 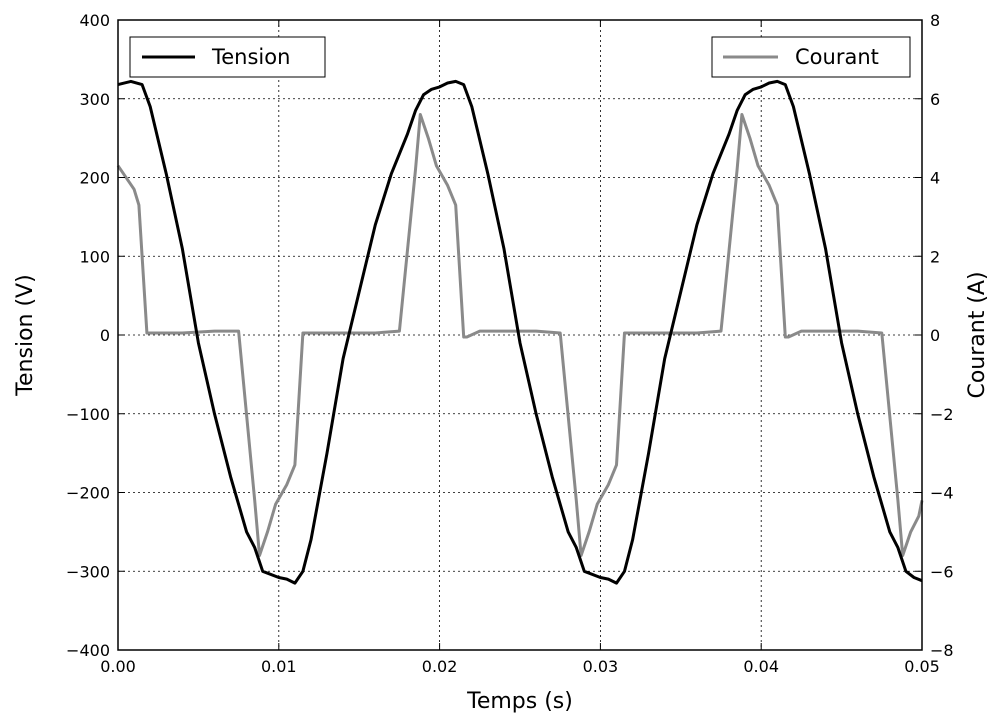 What do you see at coordinates (942, 414) in the screenshot?
I see `y-right-tick-label-3: −2` at bounding box center [942, 414].